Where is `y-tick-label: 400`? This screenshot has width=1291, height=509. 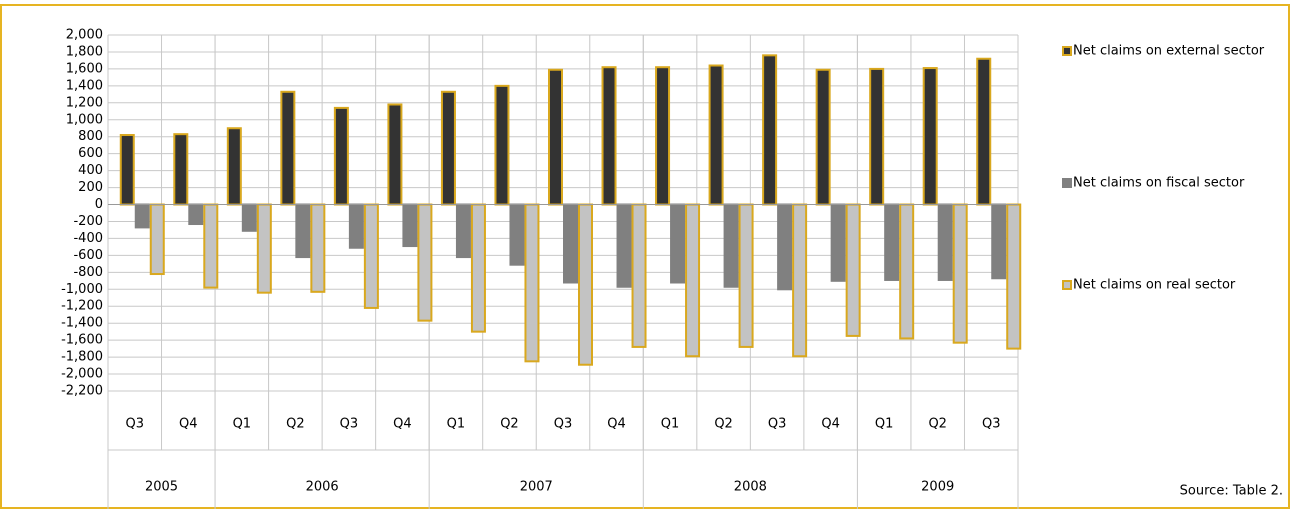
y-tick-label: 400 is located at coordinates (90, 170).